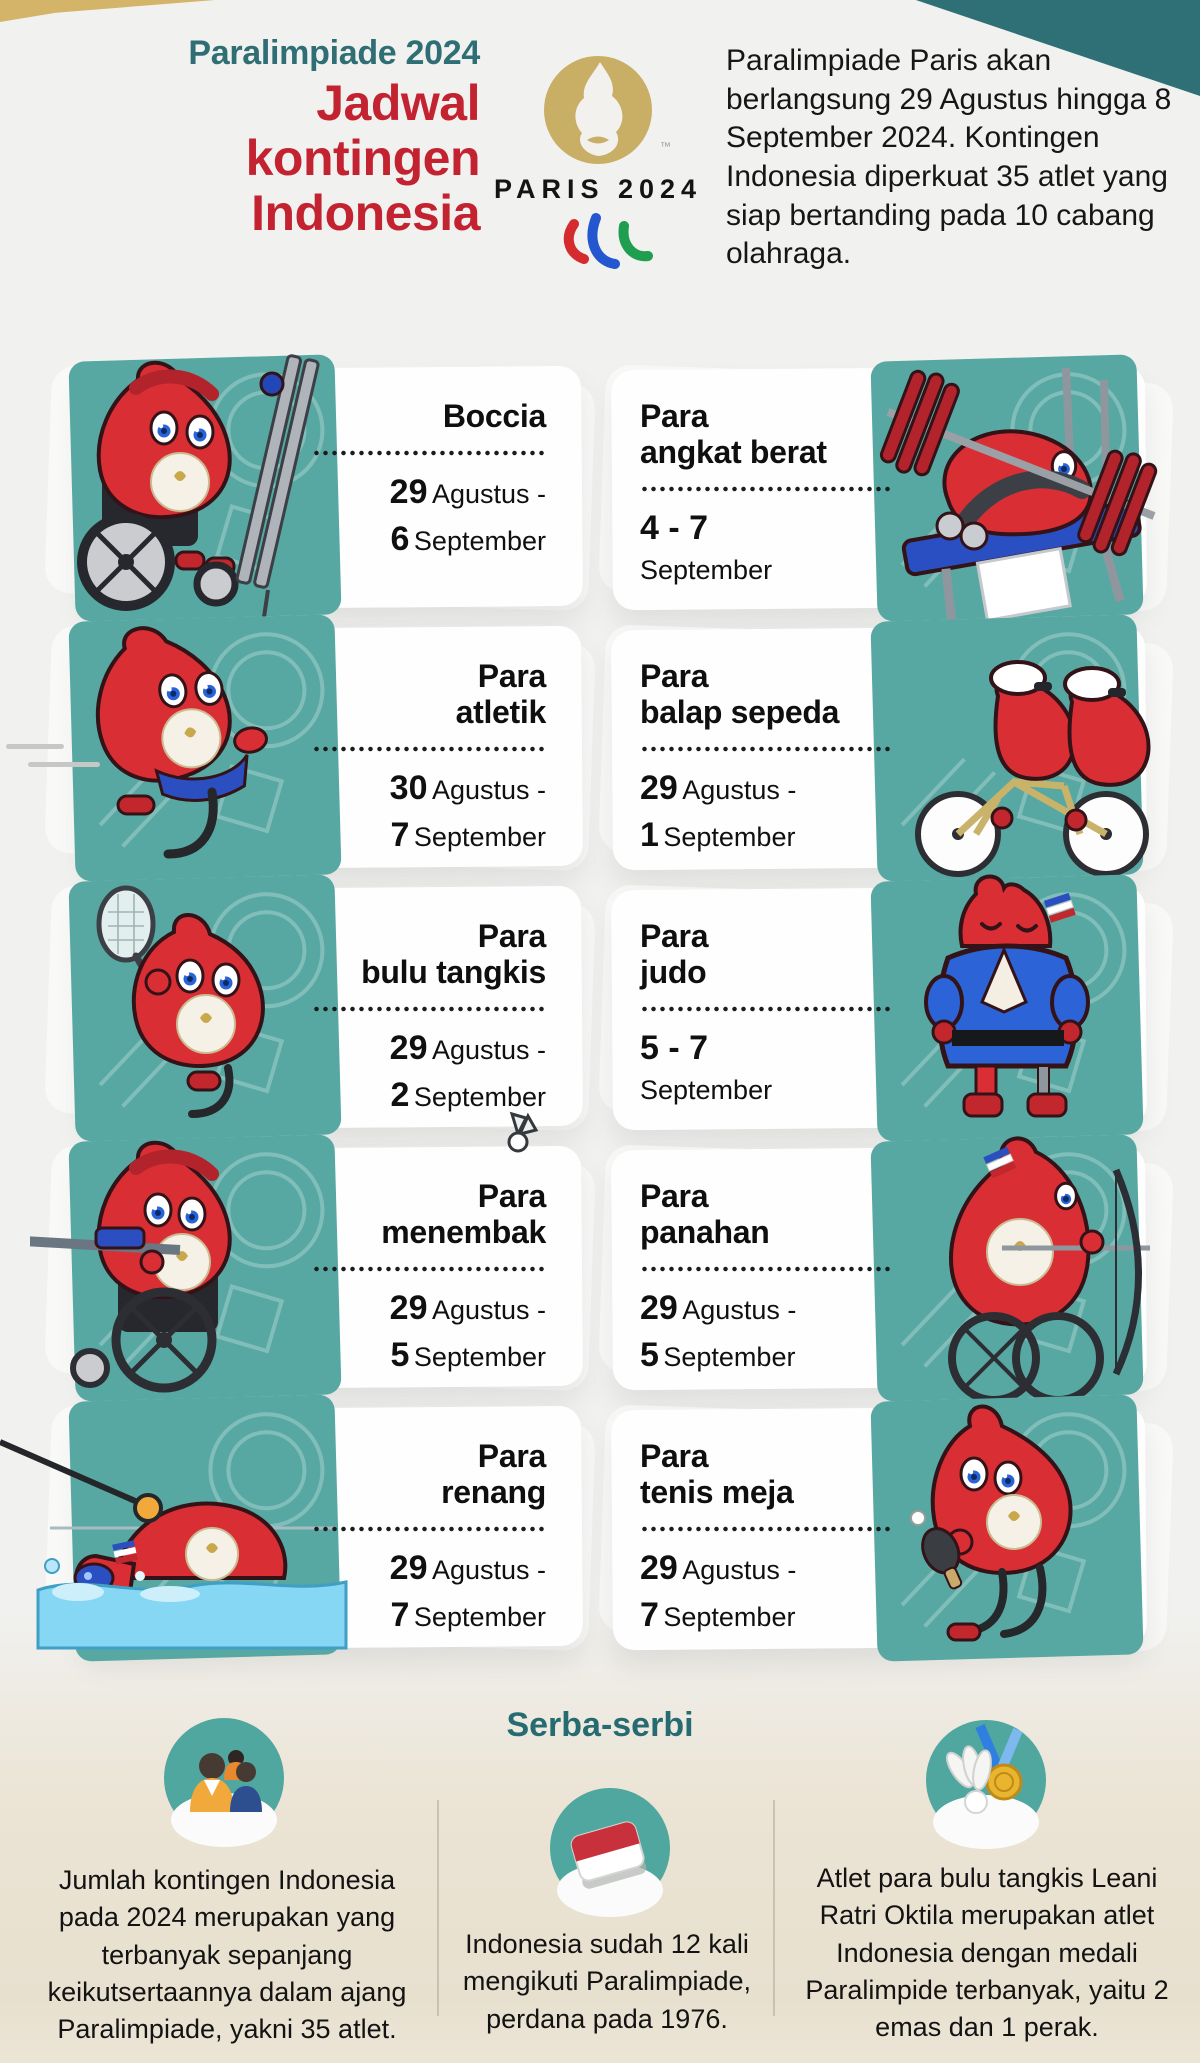 This screenshot has height=2063, width=1200. What do you see at coordinates (463, 1232) in the screenshot?
I see `sport-name-line: menembak` at bounding box center [463, 1232].